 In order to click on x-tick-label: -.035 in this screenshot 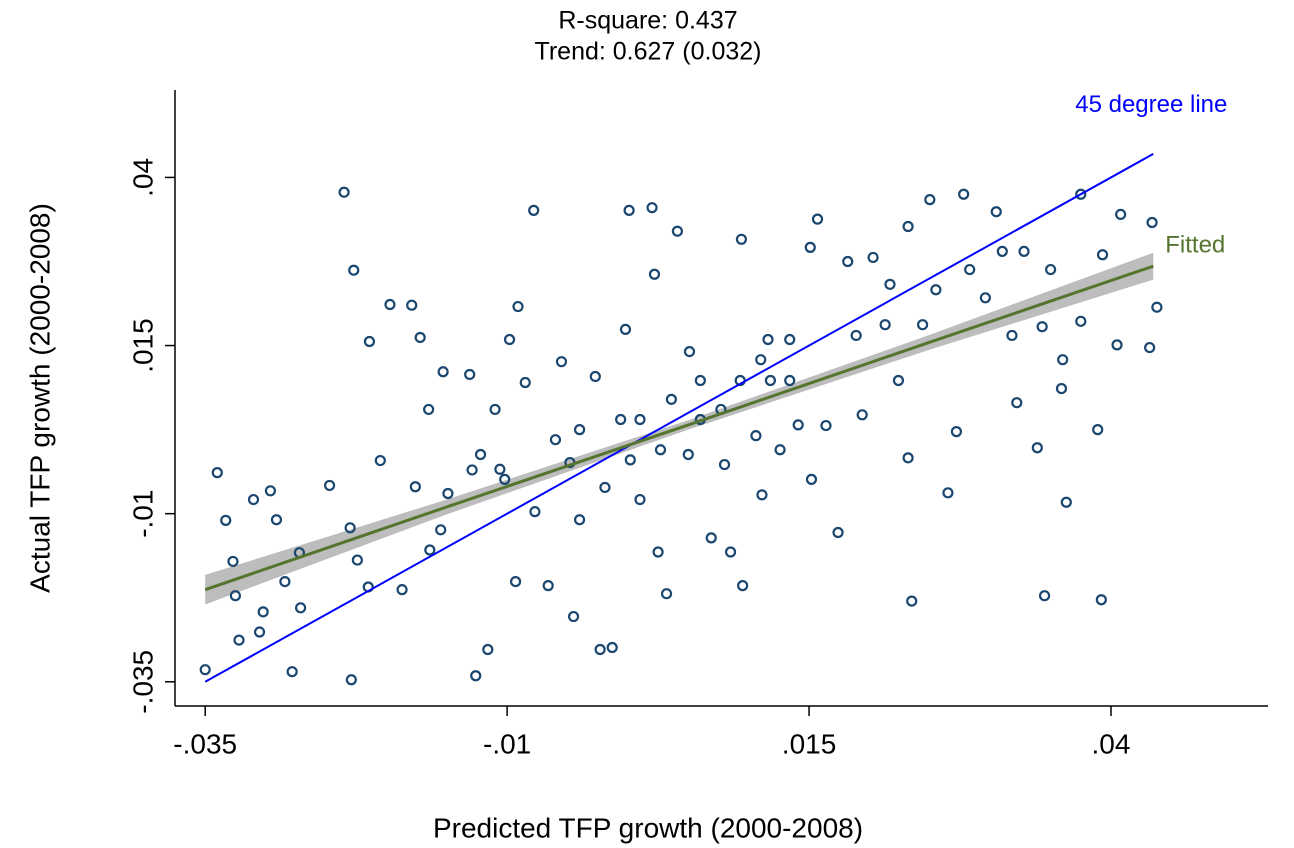, I will do `click(205, 743)`.